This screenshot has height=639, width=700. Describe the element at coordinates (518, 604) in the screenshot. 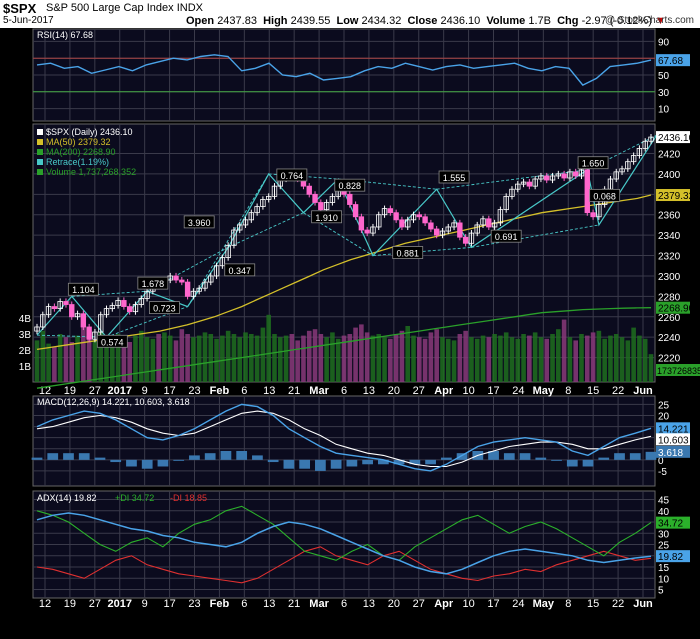

I see `x-tick-label: 24` at that location.